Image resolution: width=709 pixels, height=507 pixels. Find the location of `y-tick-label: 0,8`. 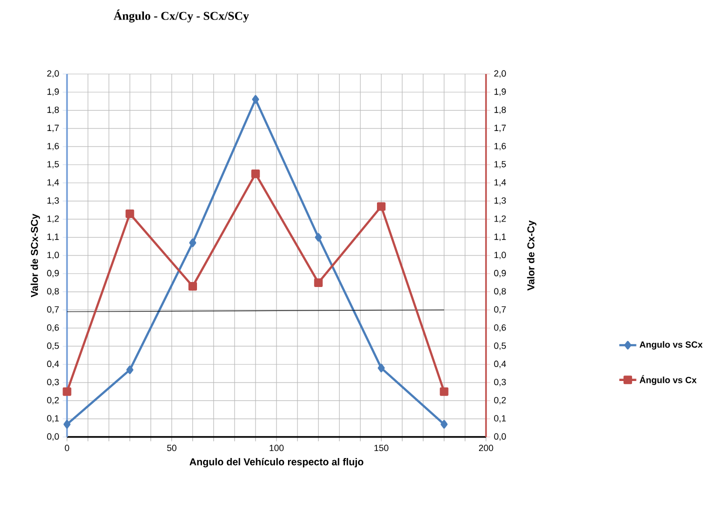

y-tick-label: 0,8 is located at coordinates (53, 292).